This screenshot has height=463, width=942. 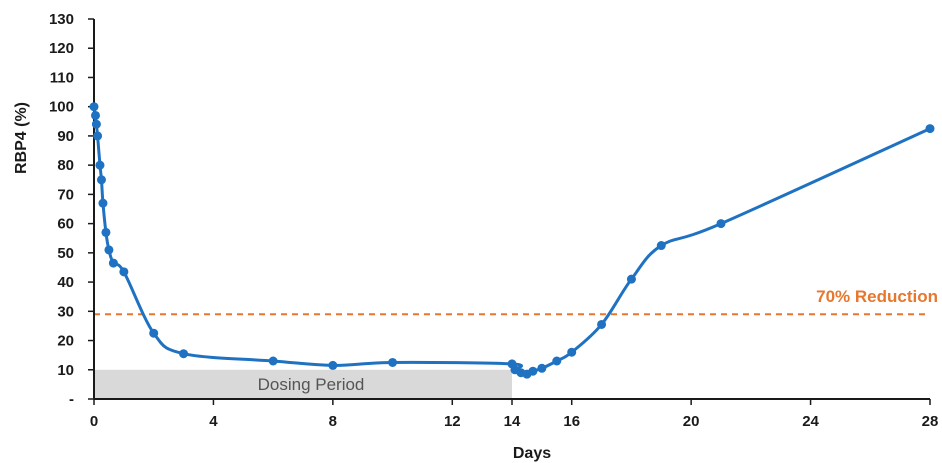 What do you see at coordinates (810, 421) in the screenshot?
I see `x-tick-label: 24` at bounding box center [810, 421].